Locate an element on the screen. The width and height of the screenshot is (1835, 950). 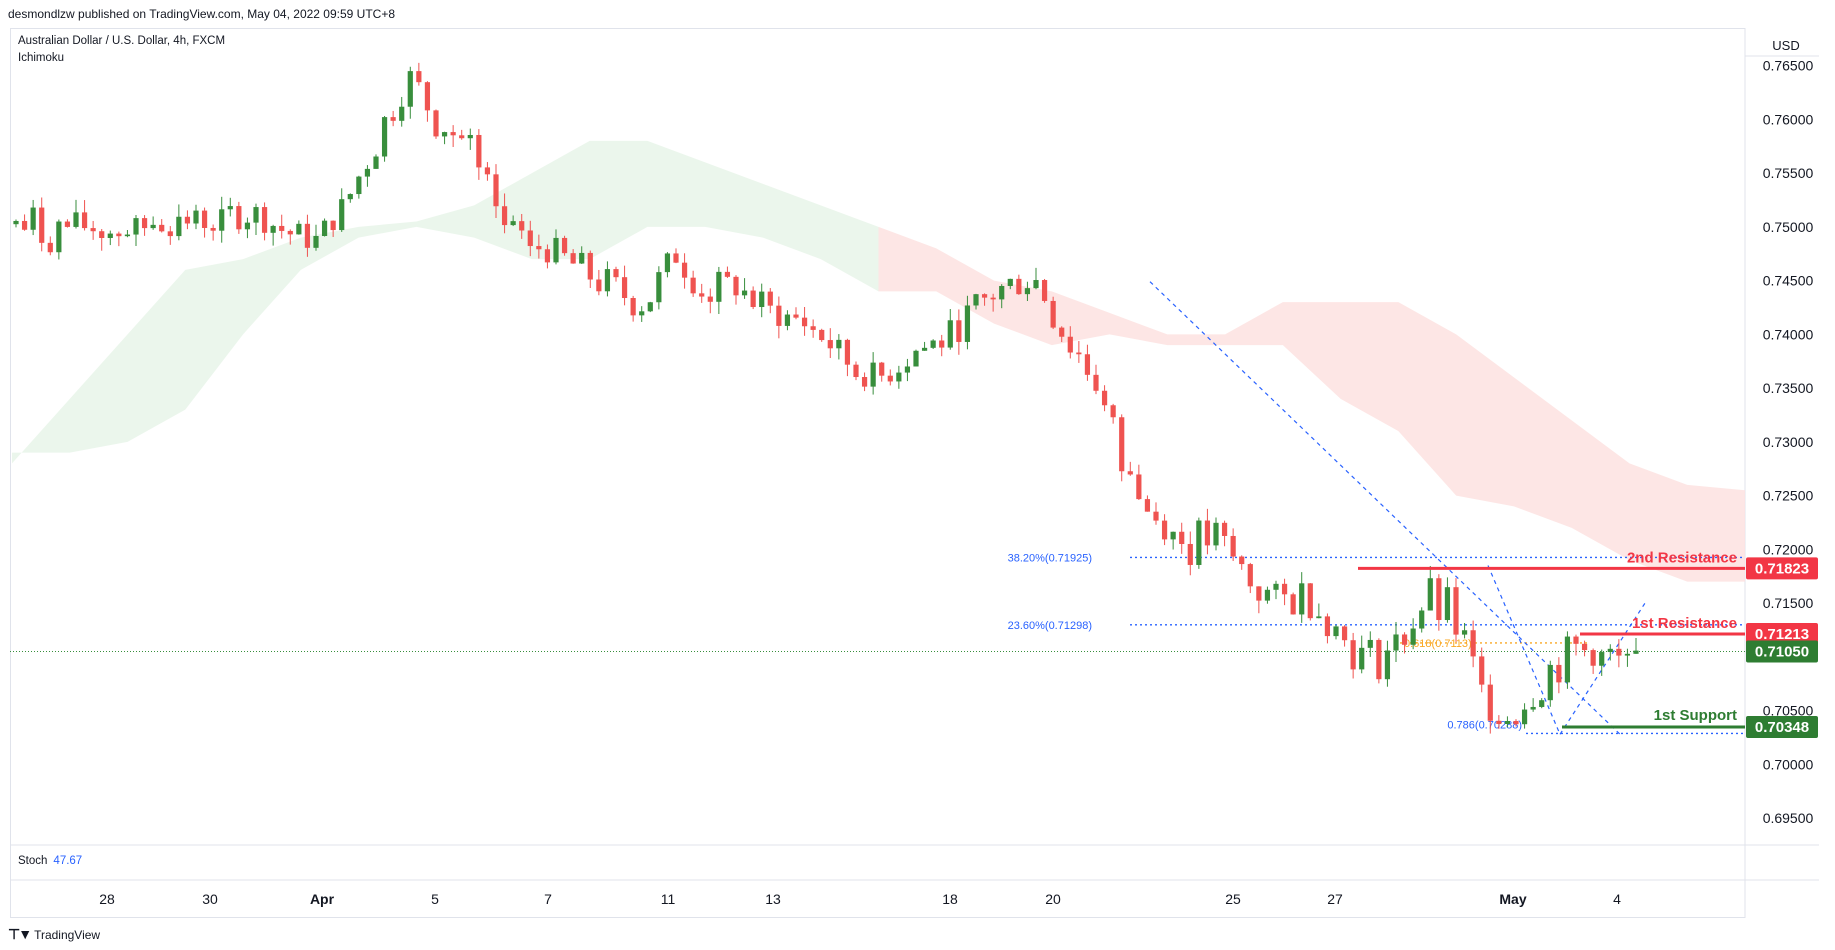
footer: ⊤▼ TradingView is located at coordinates (54, 934).